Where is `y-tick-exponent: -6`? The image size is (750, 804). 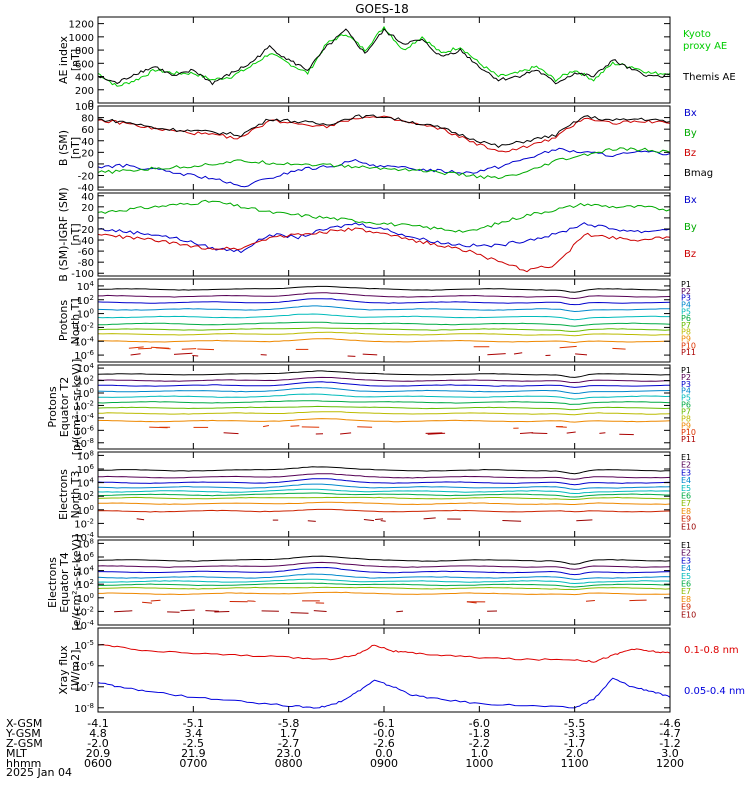 y-tick-exponent: -6 is located at coordinates (91, 664).